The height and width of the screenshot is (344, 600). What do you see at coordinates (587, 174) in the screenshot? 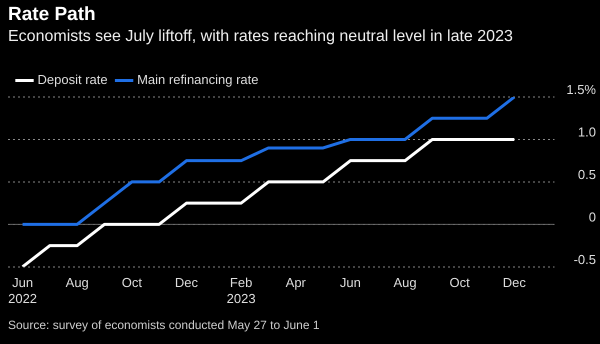
I see `y-tick-label: 0.5` at bounding box center [587, 174].